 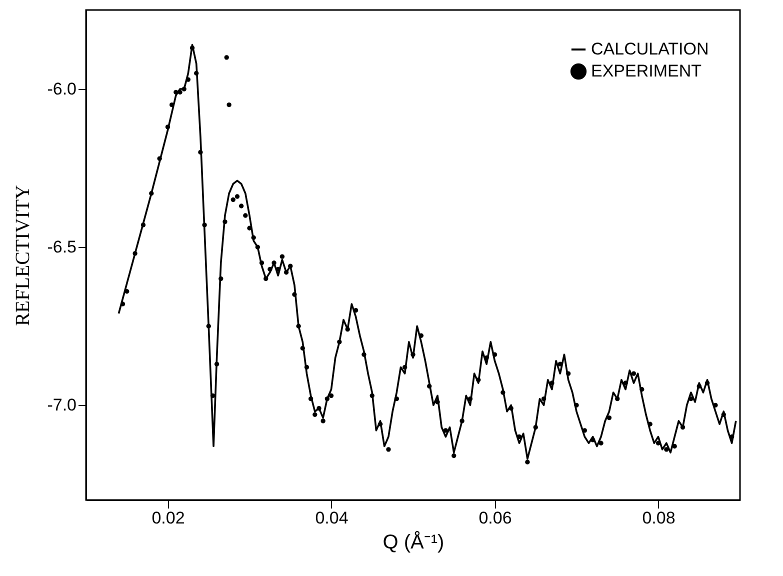 I want to click on y-tick-label: -6.5, so click(x=61, y=247).